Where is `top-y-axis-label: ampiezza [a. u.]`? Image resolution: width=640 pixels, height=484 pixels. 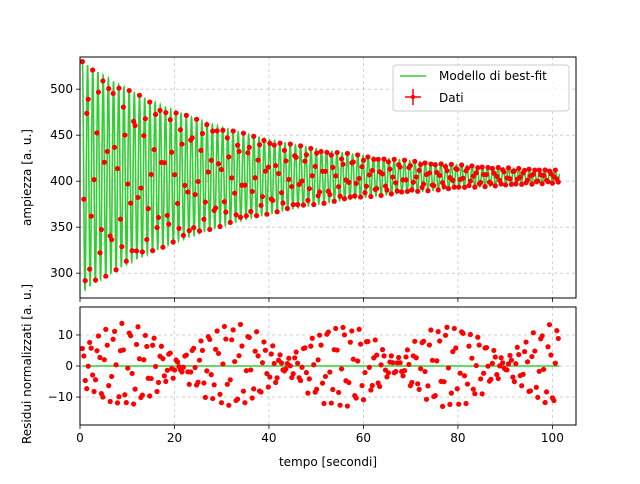
top-y-axis-label: ampiezza [a. u.] is located at coordinates (27, 177).